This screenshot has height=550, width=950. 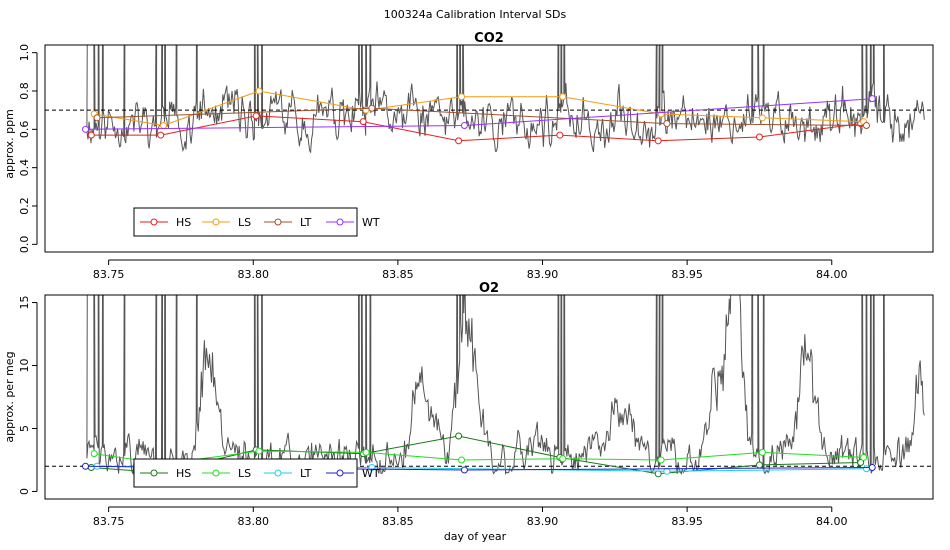 I want to click on y-tick-label: 0, so click(x=24, y=491).